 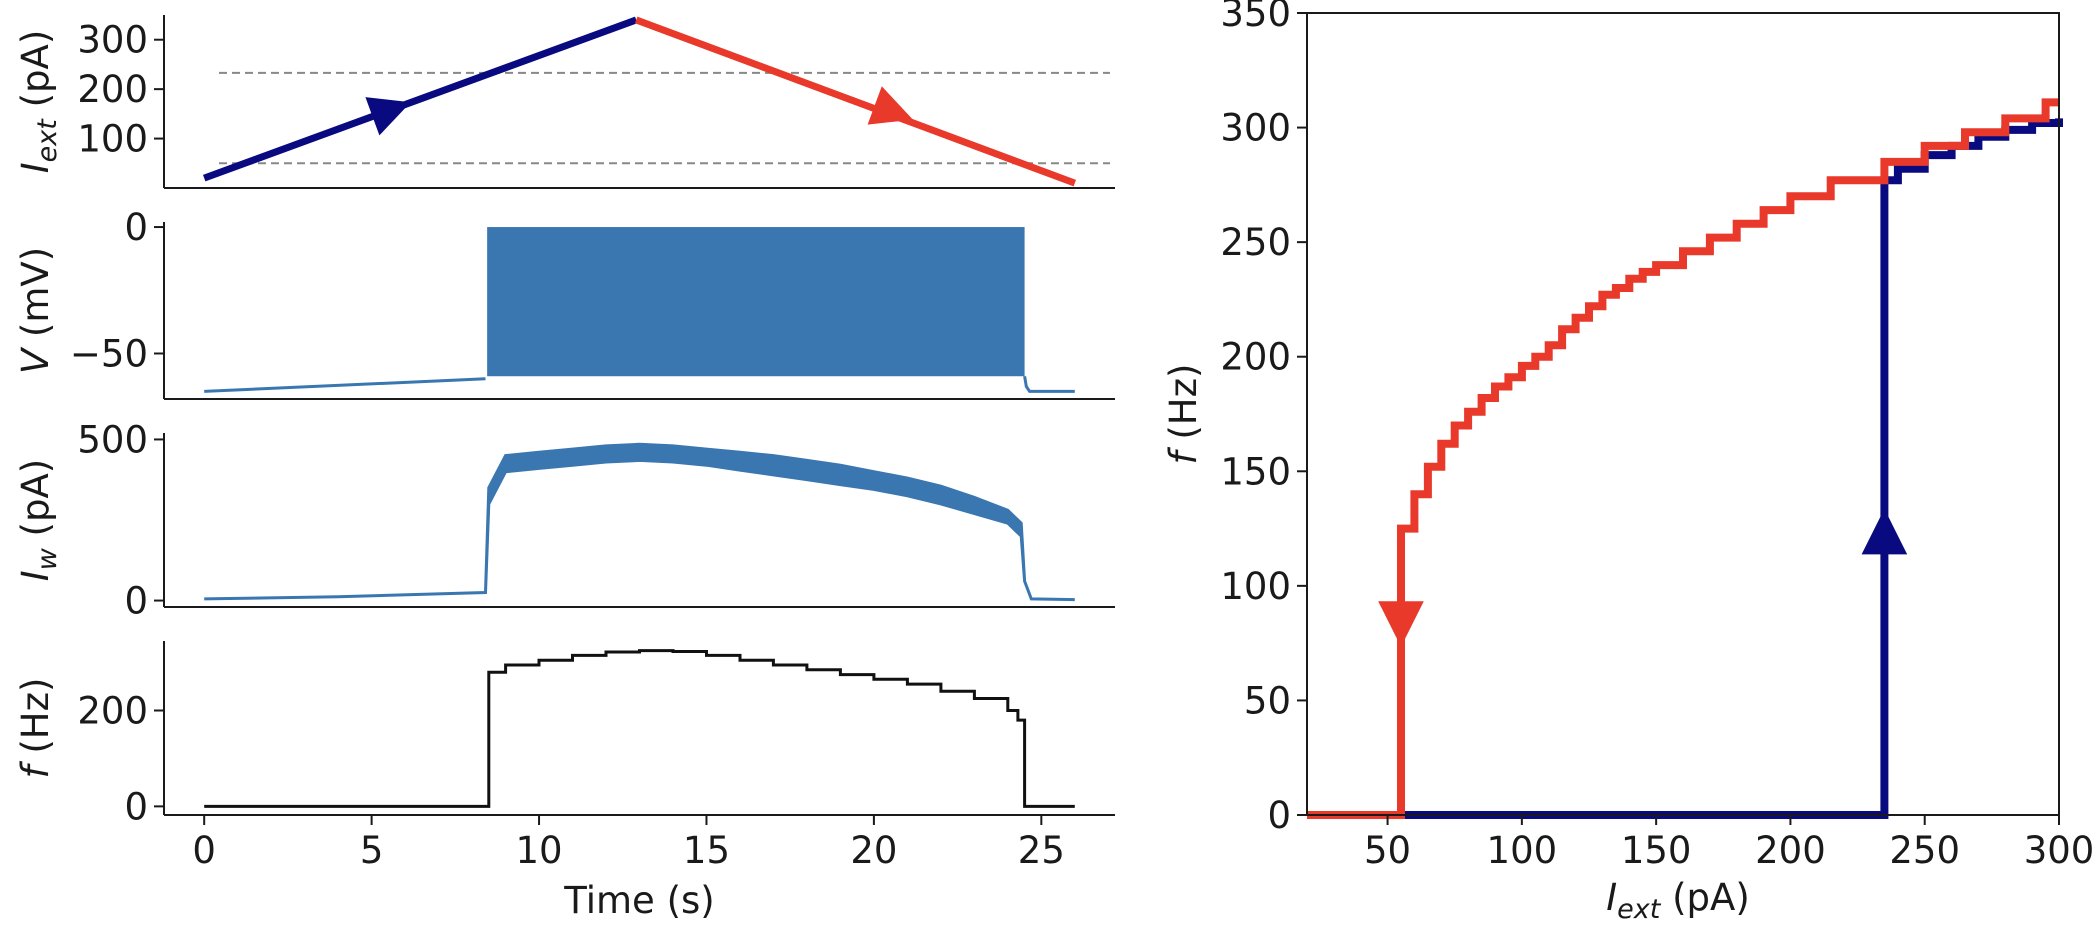 What do you see at coordinates (1255, 586) in the screenshot?
I see `fi-ytick-label: 100` at bounding box center [1255, 586].